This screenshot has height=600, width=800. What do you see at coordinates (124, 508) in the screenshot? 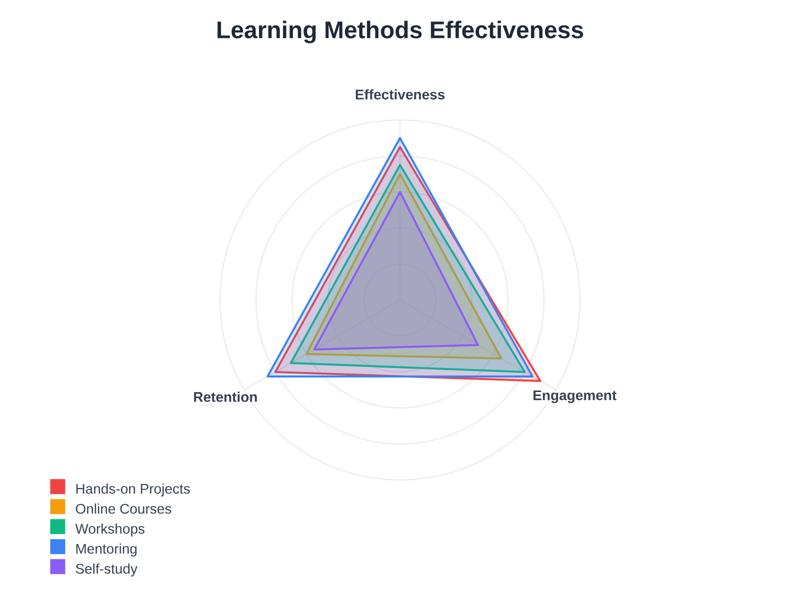
I see `legend-label: Online Courses` at bounding box center [124, 508].